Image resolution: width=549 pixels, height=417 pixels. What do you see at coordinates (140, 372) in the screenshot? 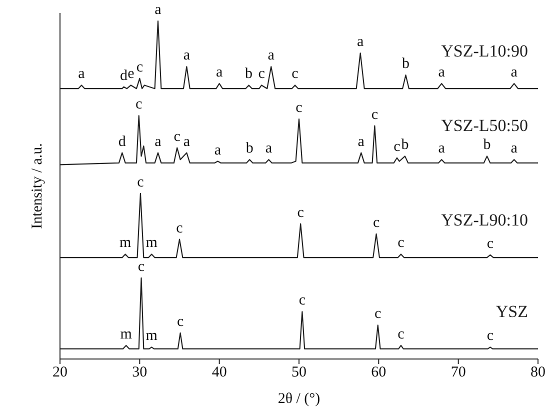
I see `x-tick-label: 30` at bounding box center [140, 372].